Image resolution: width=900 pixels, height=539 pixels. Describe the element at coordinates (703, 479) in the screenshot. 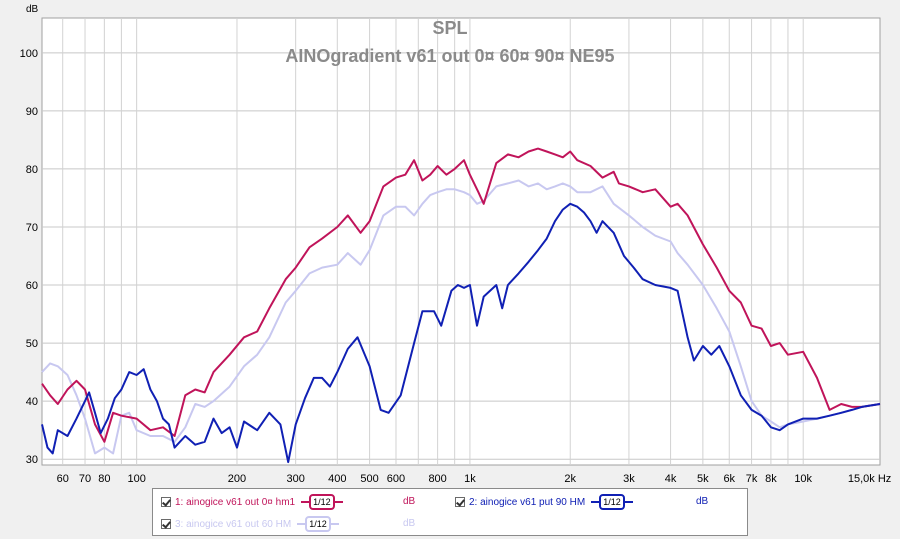

I see `x-tick-label: 5k` at that location.